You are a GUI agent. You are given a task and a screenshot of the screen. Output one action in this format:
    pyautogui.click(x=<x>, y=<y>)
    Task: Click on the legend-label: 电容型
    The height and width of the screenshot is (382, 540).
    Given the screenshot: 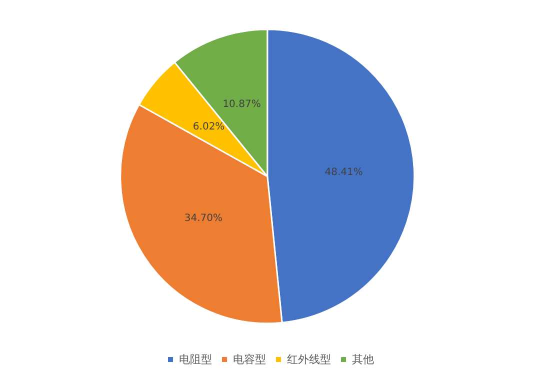 What is the action you would take?
    pyautogui.click(x=249, y=359)
    